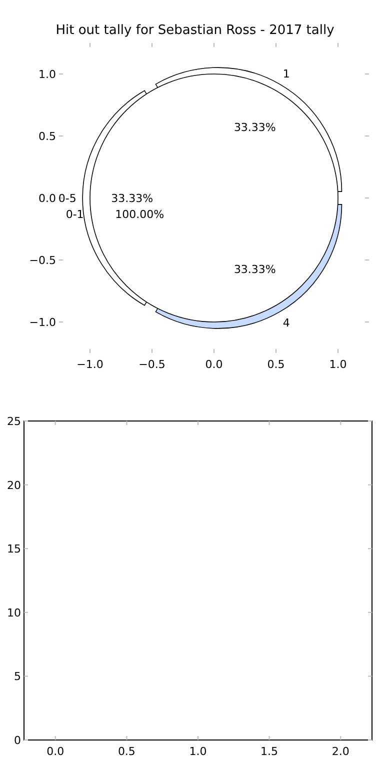 The image size is (390, 780). I want to click on data-label: 100.00%, so click(139, 214).